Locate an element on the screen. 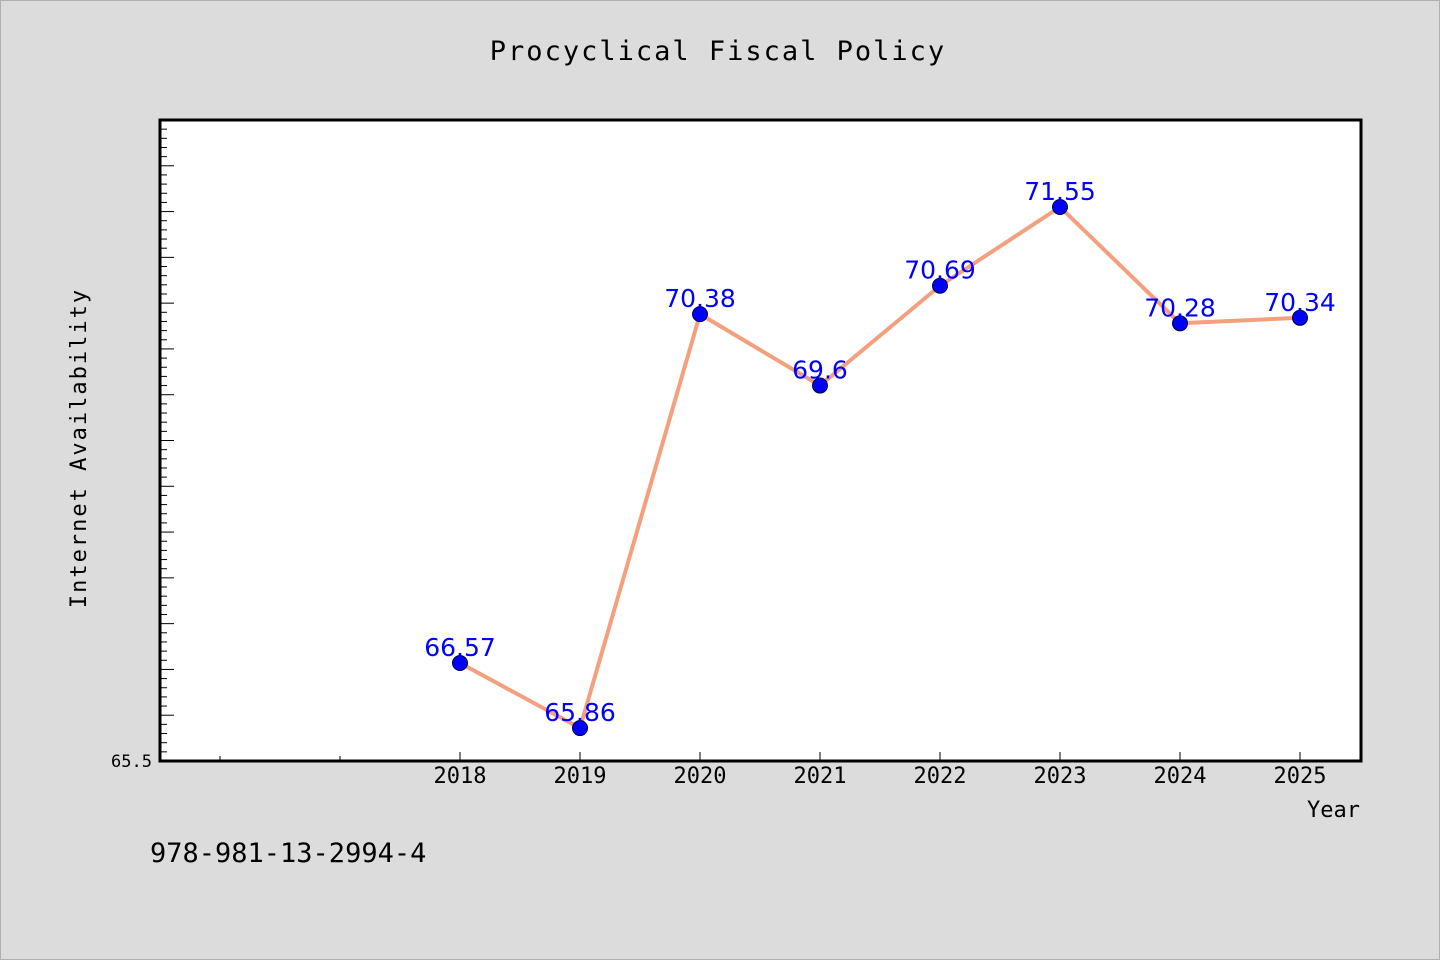  x-tick-label: 2019 is located at coordinates (580, 776).